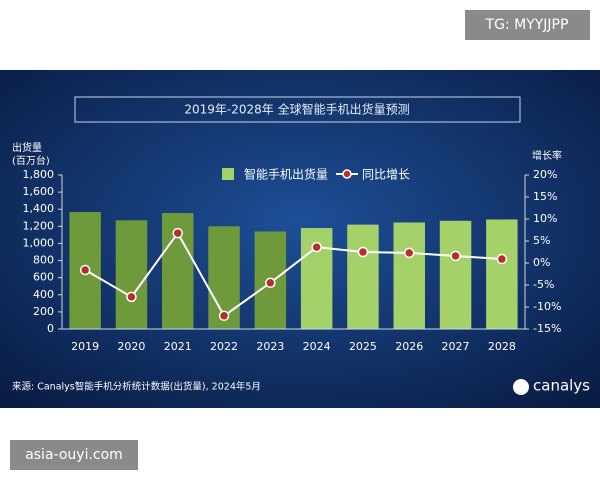 Image resolution: width=600 pixels, height=484 pixels. I want to click on title-box, so click(297, 109).